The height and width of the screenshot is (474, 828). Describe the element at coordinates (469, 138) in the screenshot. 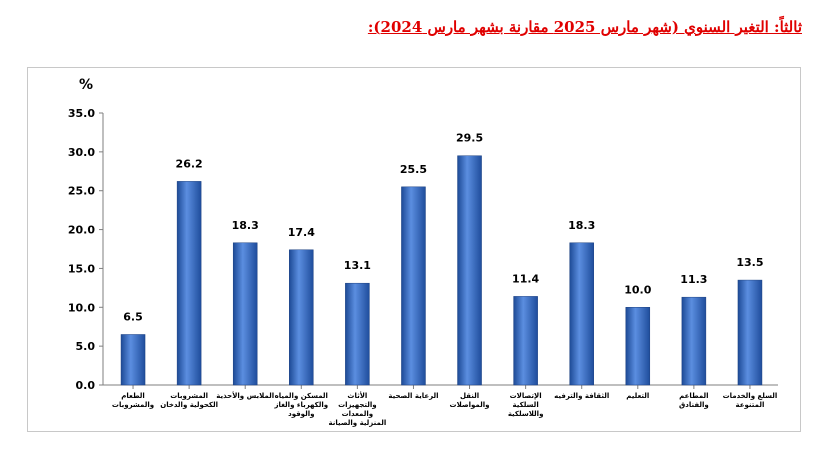

I see `data-label: 29.5` at that location.